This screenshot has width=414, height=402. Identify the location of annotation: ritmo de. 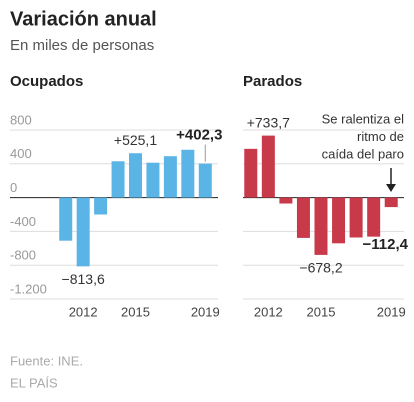
(380, 136).